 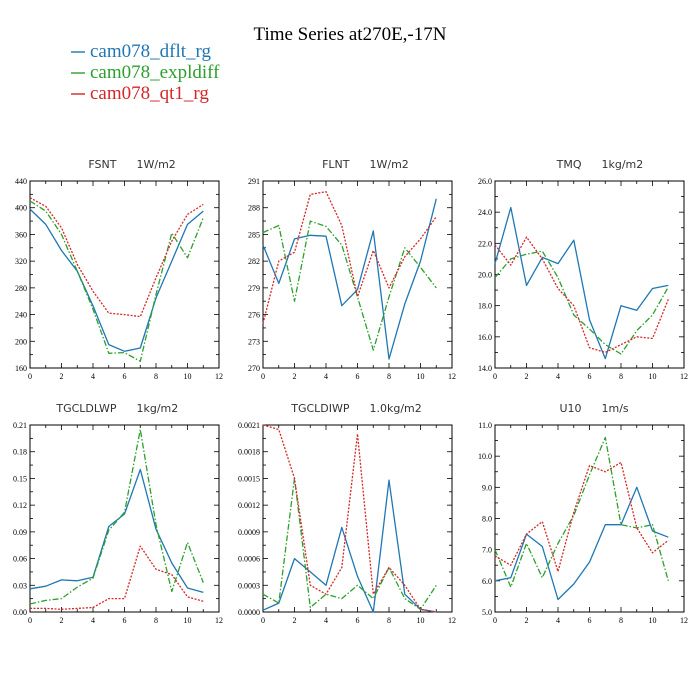 I want to click on y-tick-label: 280, so click(x=21, y=288).